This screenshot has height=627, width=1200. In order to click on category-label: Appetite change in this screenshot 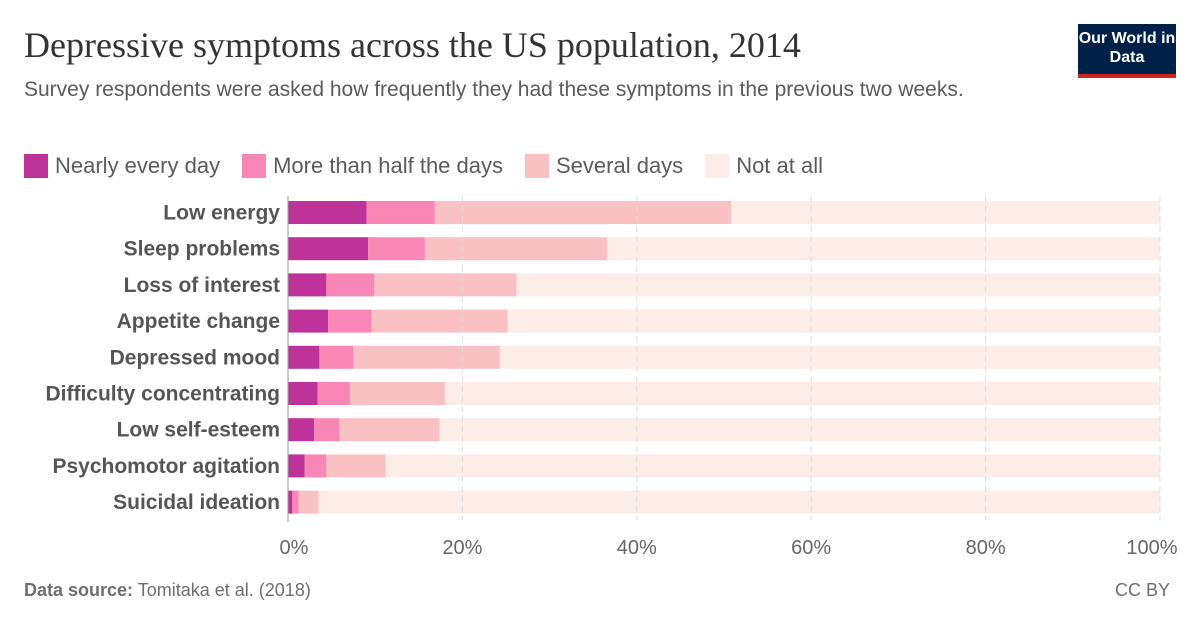, I will do `click(198, 321)`.